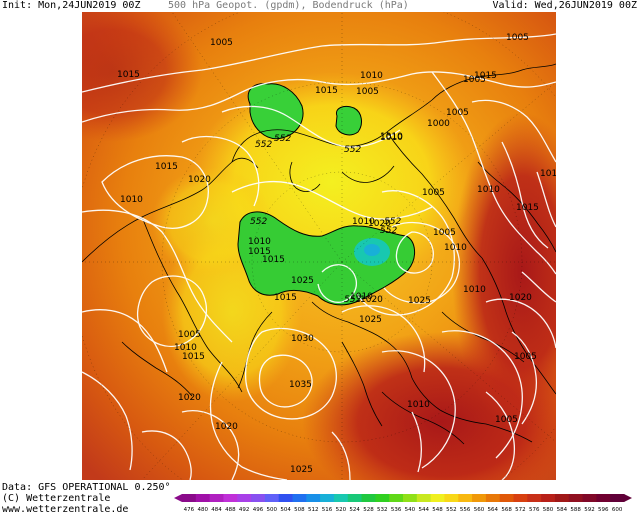 The image size is (640, 515). I want to click on colorbar-arrow-right, so click(628, 498).